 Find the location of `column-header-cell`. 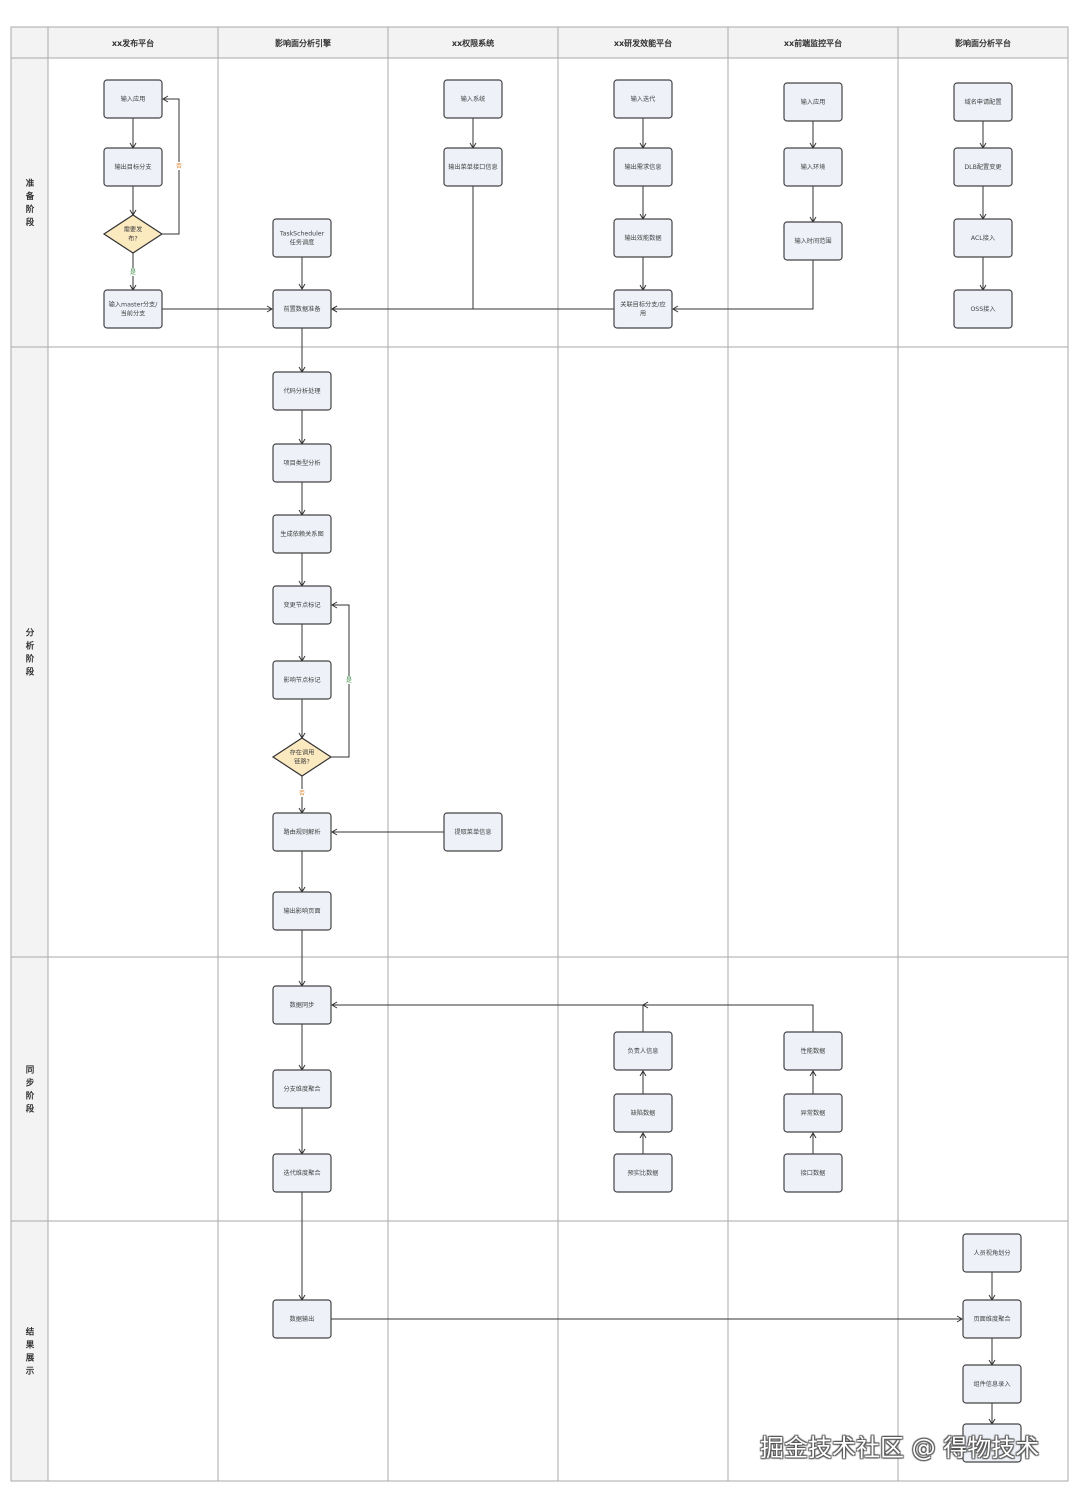

column-header-cell is located at coordinates (133, 42).